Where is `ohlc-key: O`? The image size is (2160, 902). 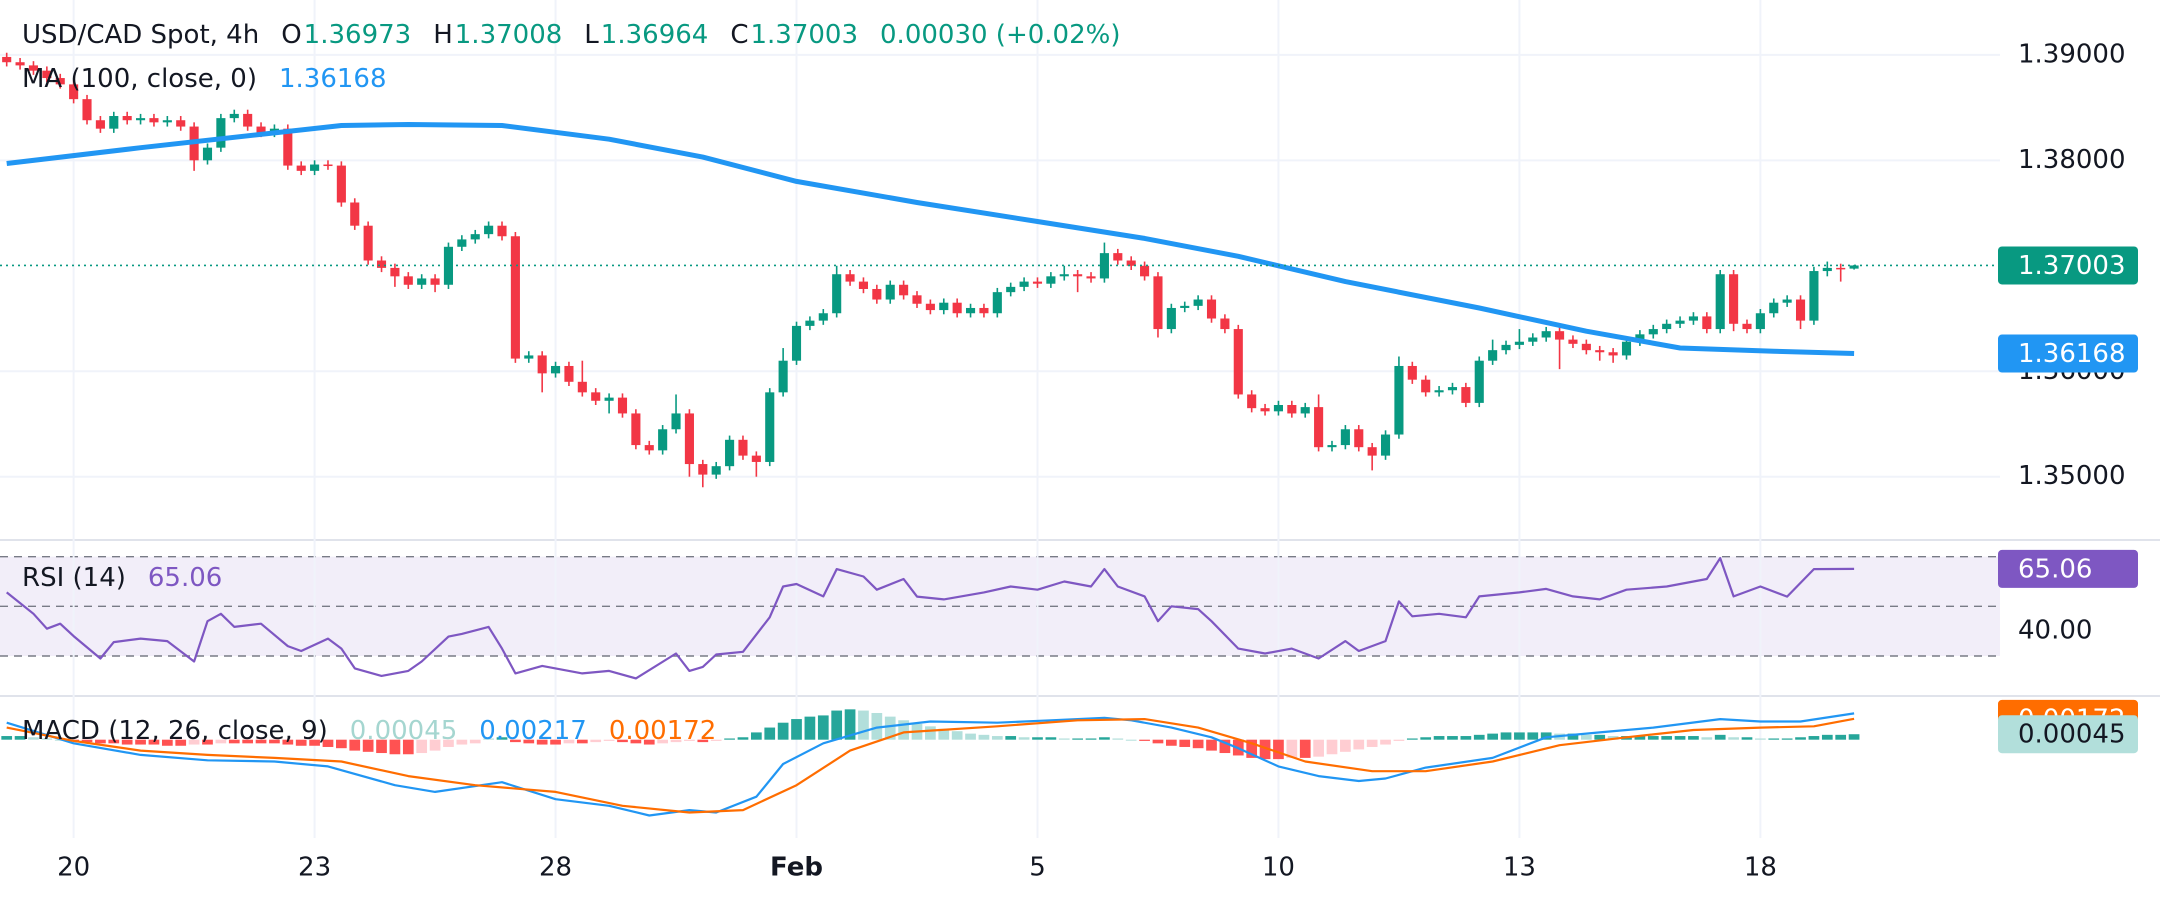
ohlc-key: O is located at coordinates (291, 35).